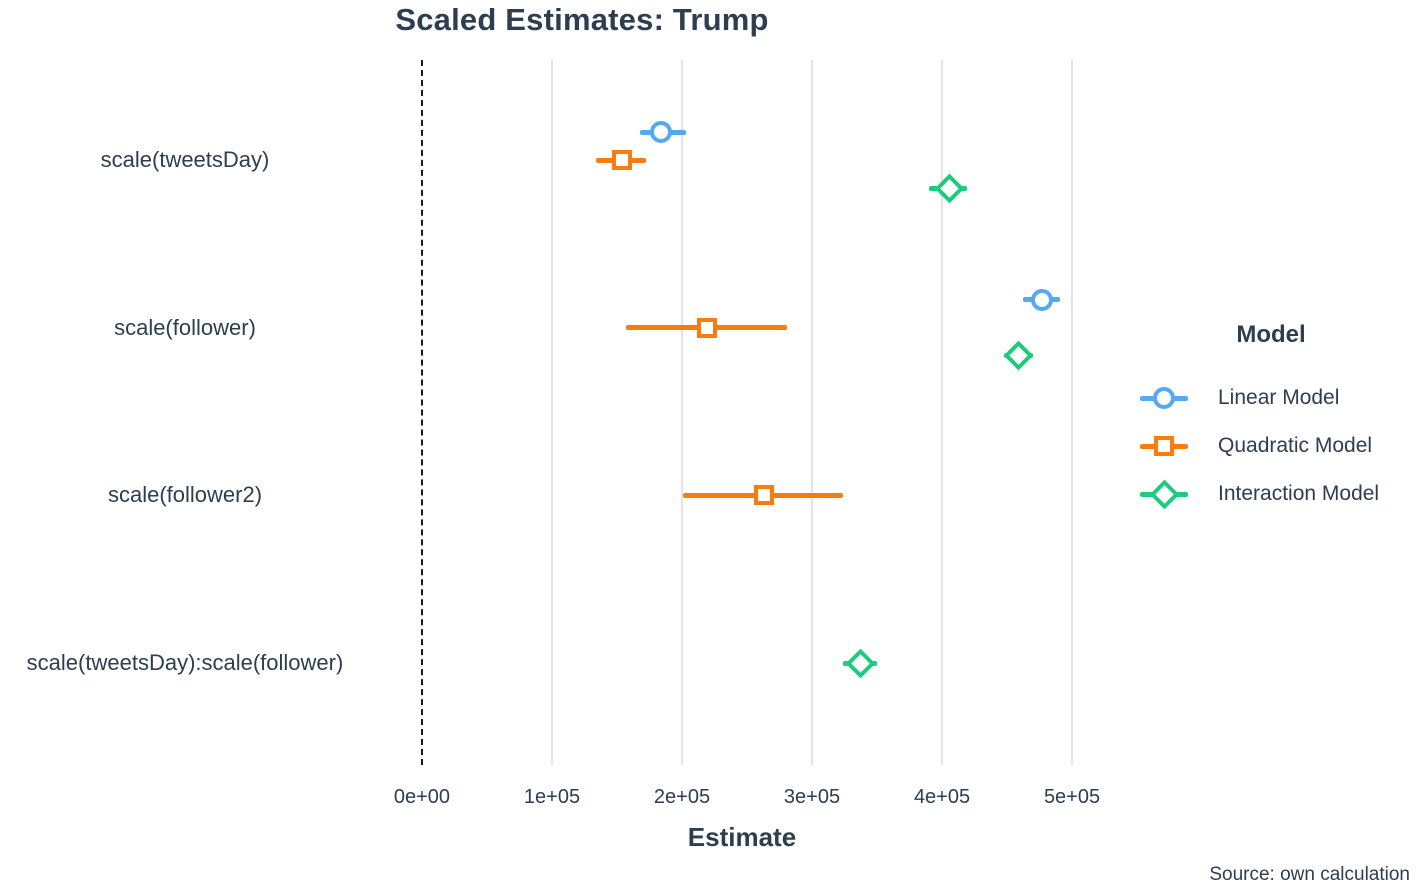  I want to click on chart-title: Scaled Estimates: Trump, so click(582, 19).